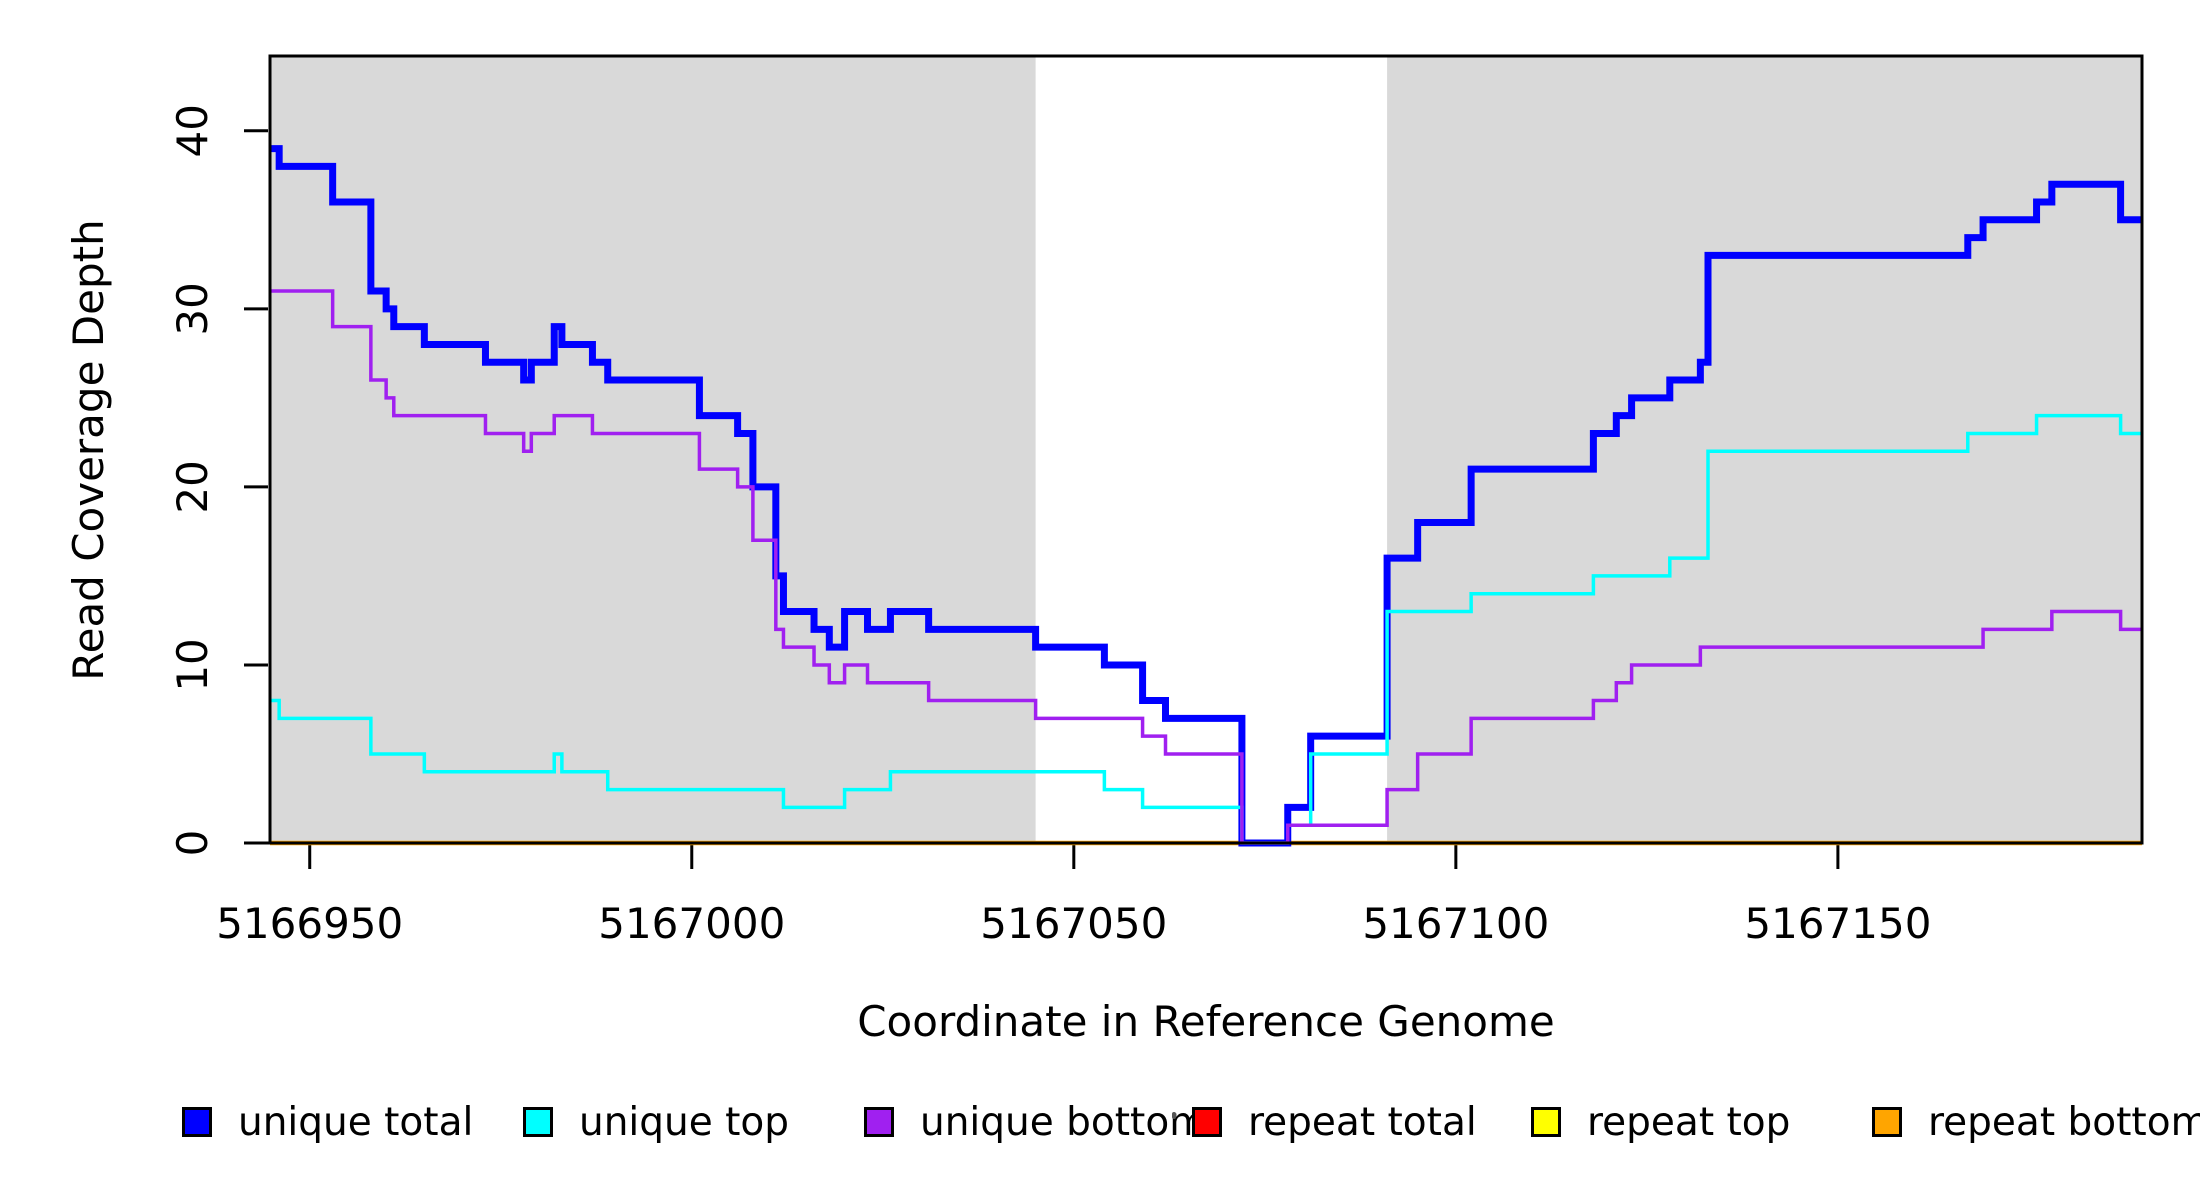 This screenshot has width=2200, height=1200. I want to click on y-axis-title: Read Coverage Depth, so click(88, 449).